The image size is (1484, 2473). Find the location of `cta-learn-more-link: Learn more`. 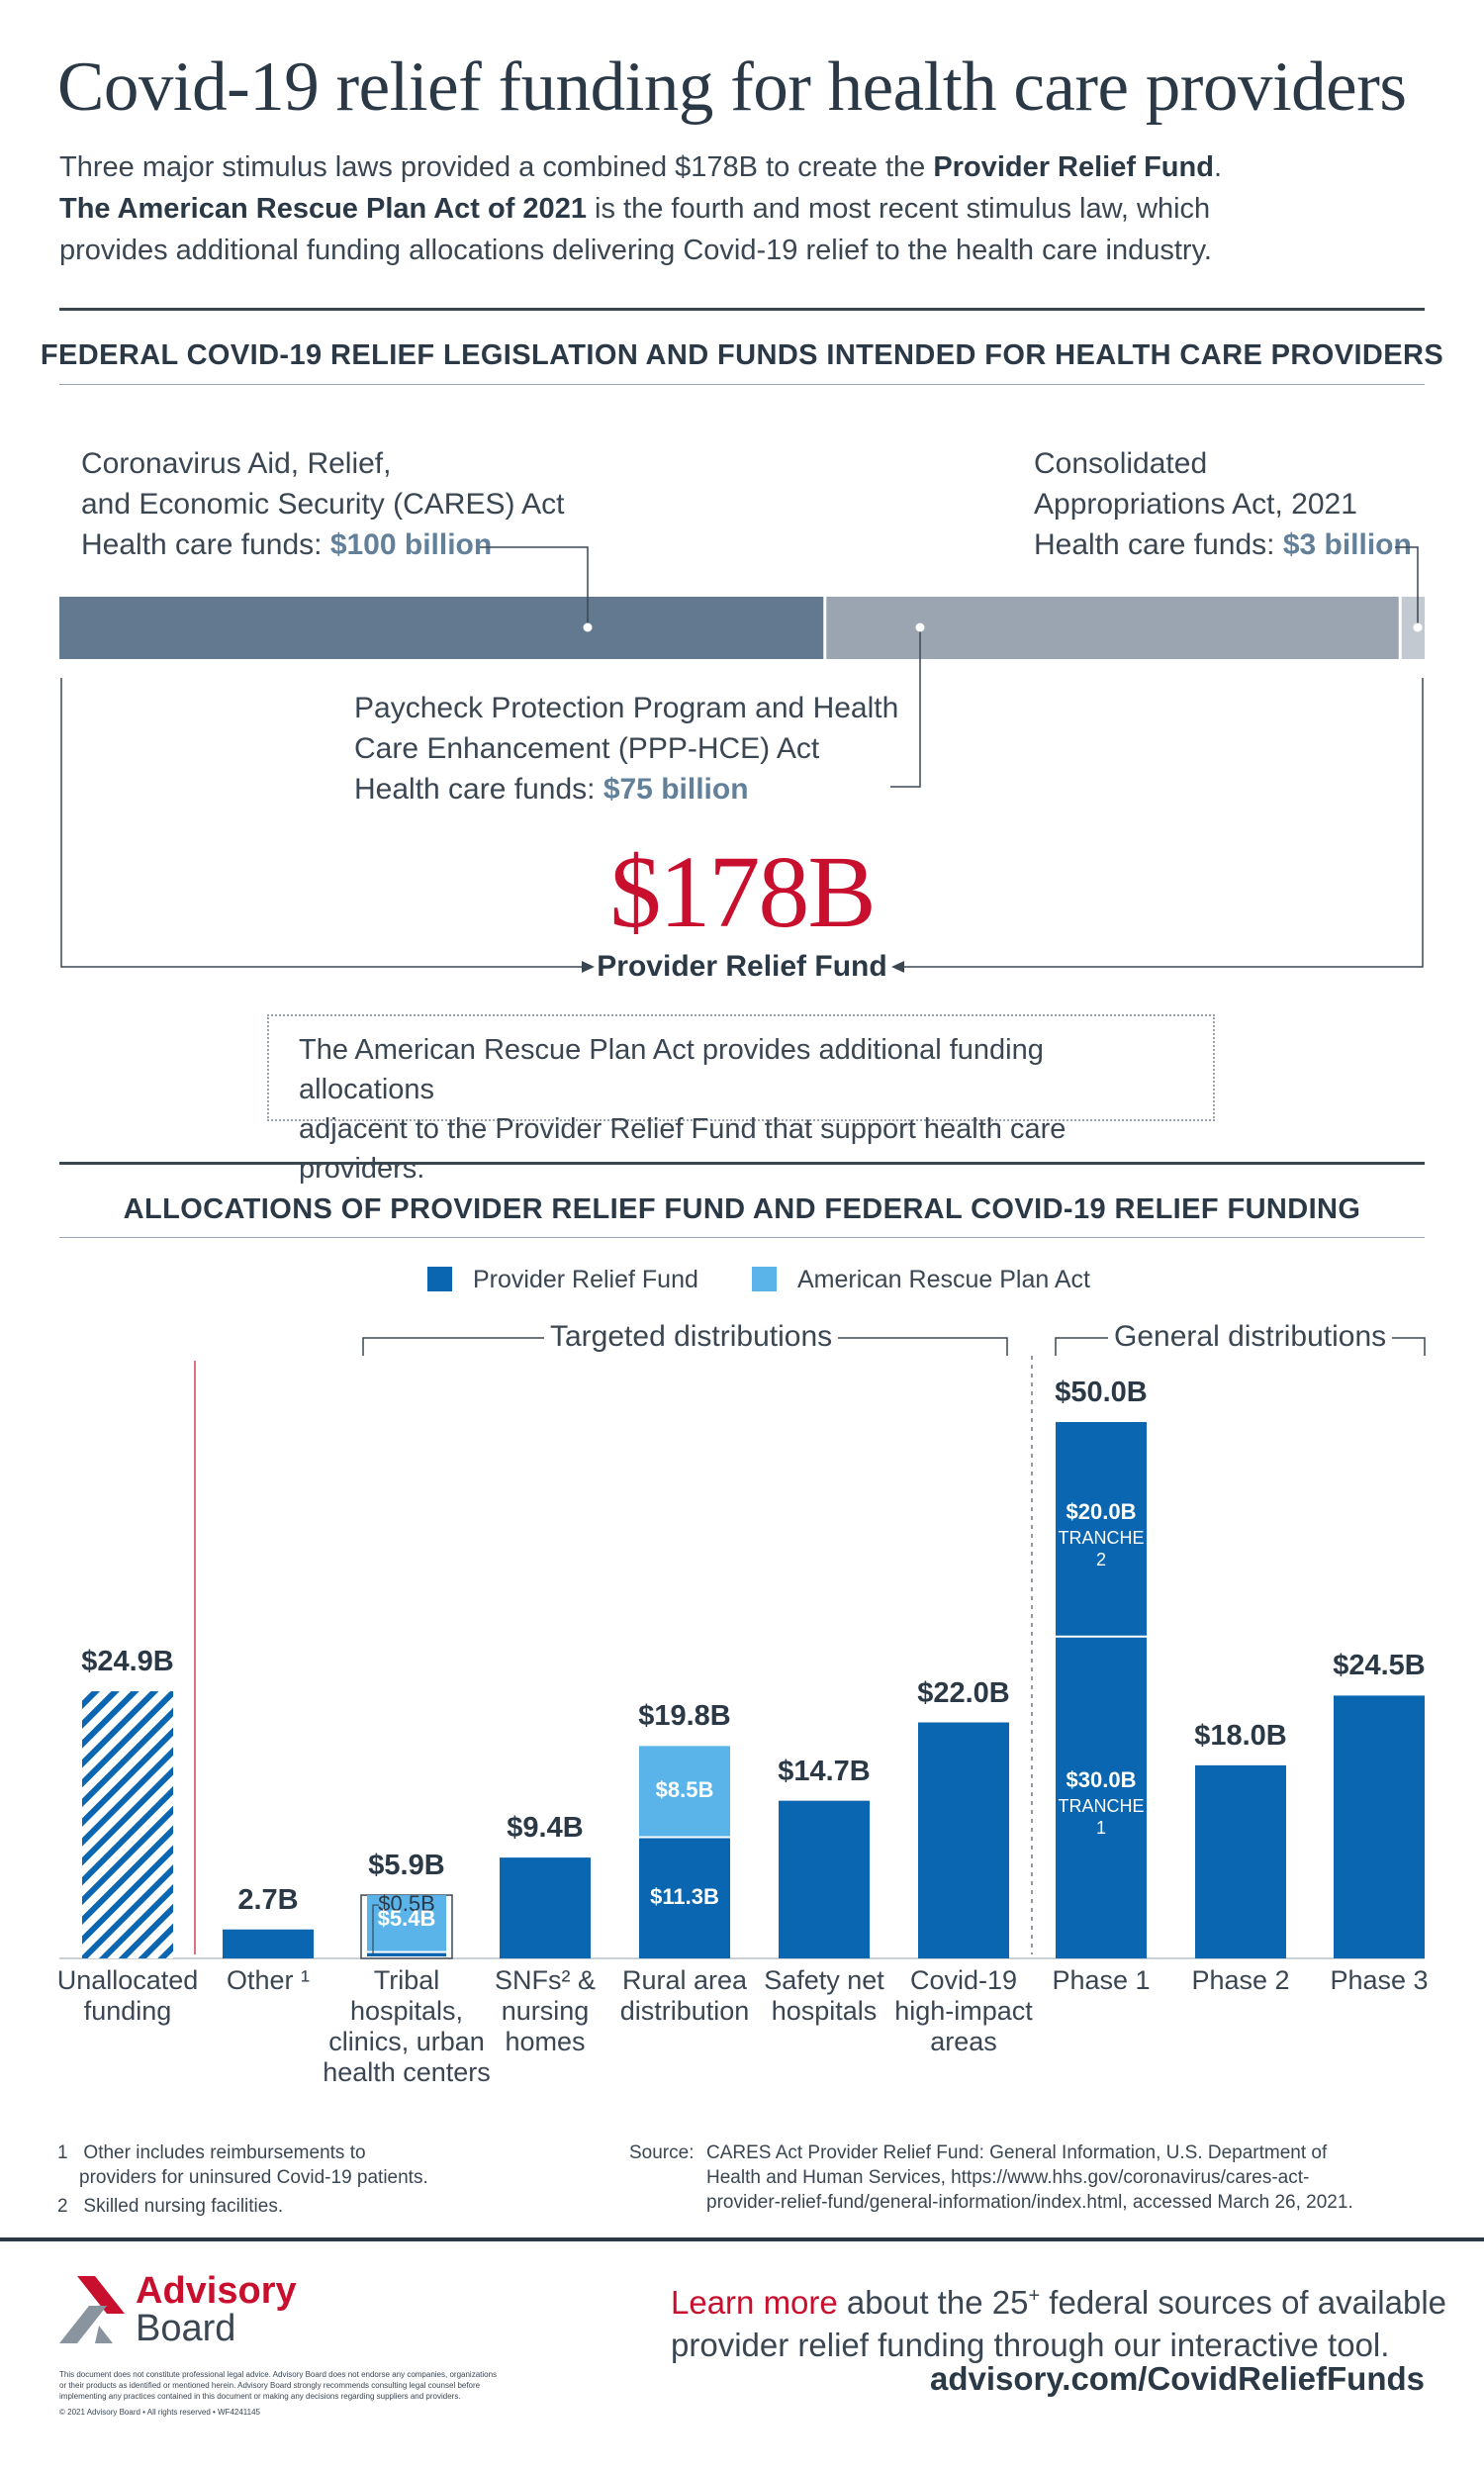

cta-learn-more-link: Learn more is located at coordinates (754, 2302).